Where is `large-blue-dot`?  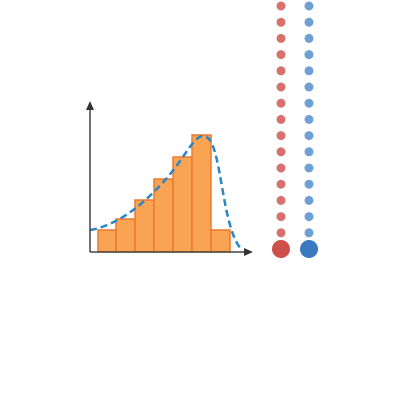
large-blue-dot is located at coordinates (309, 249).